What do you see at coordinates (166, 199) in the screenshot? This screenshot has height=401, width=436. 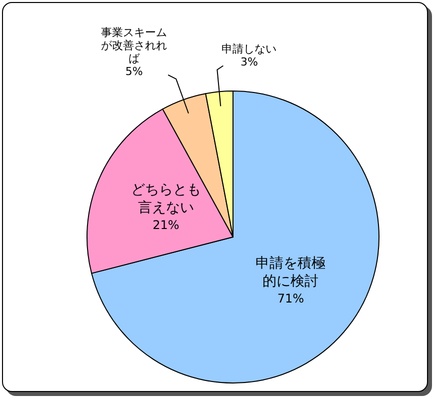 I see `slice-label: どちらとも言えない` at bounding box center [166, 199].